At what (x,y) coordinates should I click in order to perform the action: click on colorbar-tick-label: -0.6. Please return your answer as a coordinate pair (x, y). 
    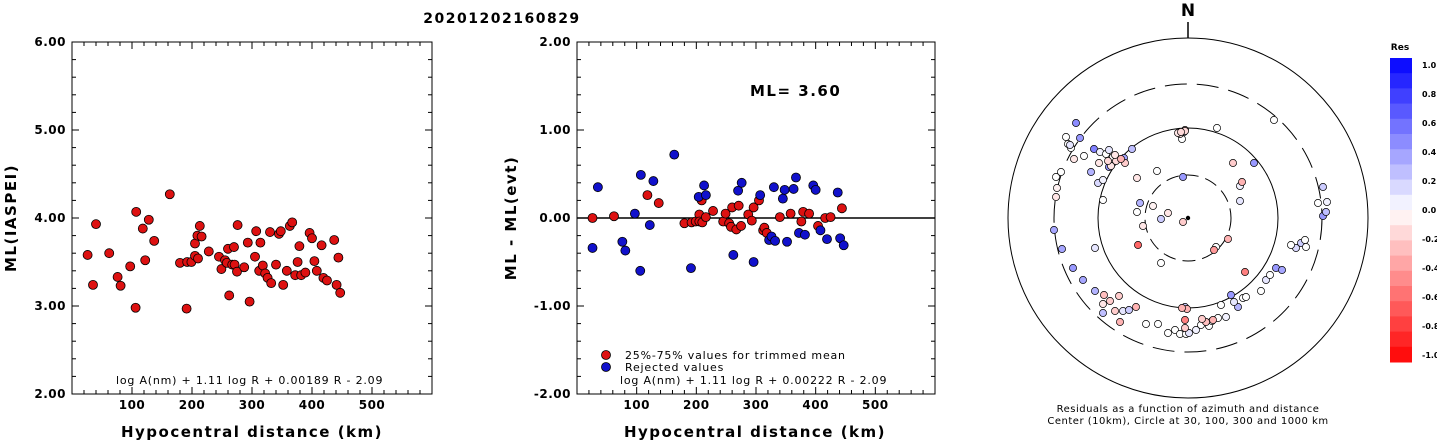
    Looking at the image, I should click on (1429, 297).